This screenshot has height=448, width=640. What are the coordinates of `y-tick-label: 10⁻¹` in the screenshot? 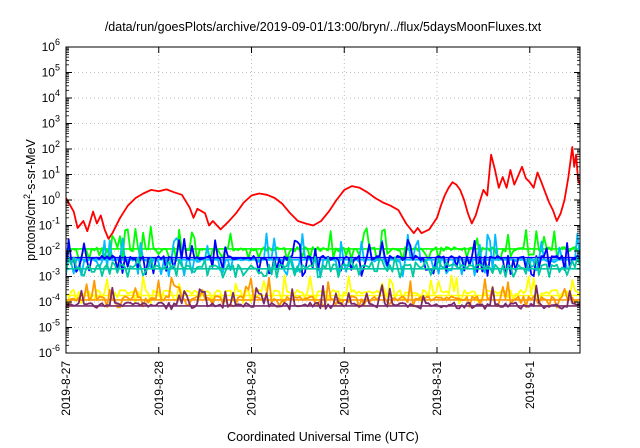 It's located at (49, 224).